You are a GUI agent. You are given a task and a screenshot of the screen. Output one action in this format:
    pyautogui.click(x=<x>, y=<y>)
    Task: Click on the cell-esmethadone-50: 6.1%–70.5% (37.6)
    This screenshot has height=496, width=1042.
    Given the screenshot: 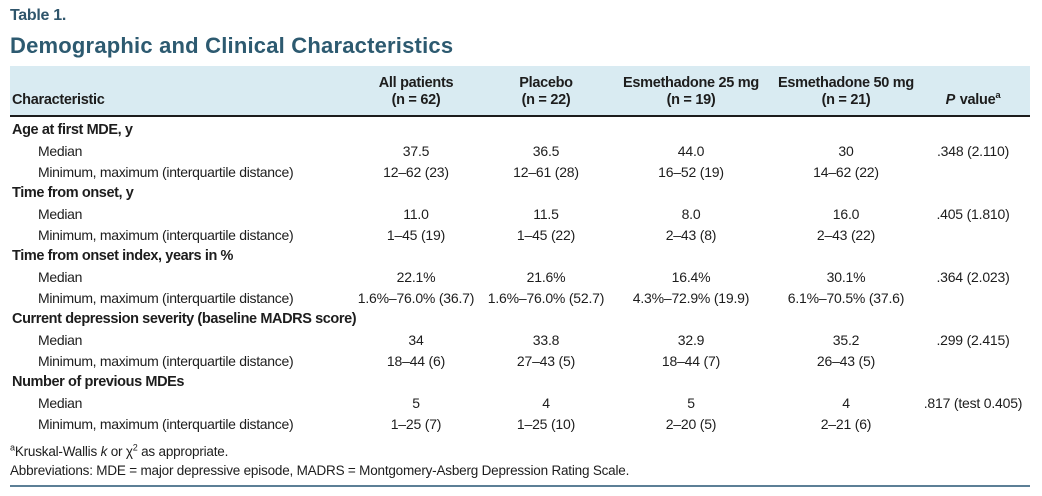 What is the action you would take?
    pyautogui.click(x=846, y=298)
    